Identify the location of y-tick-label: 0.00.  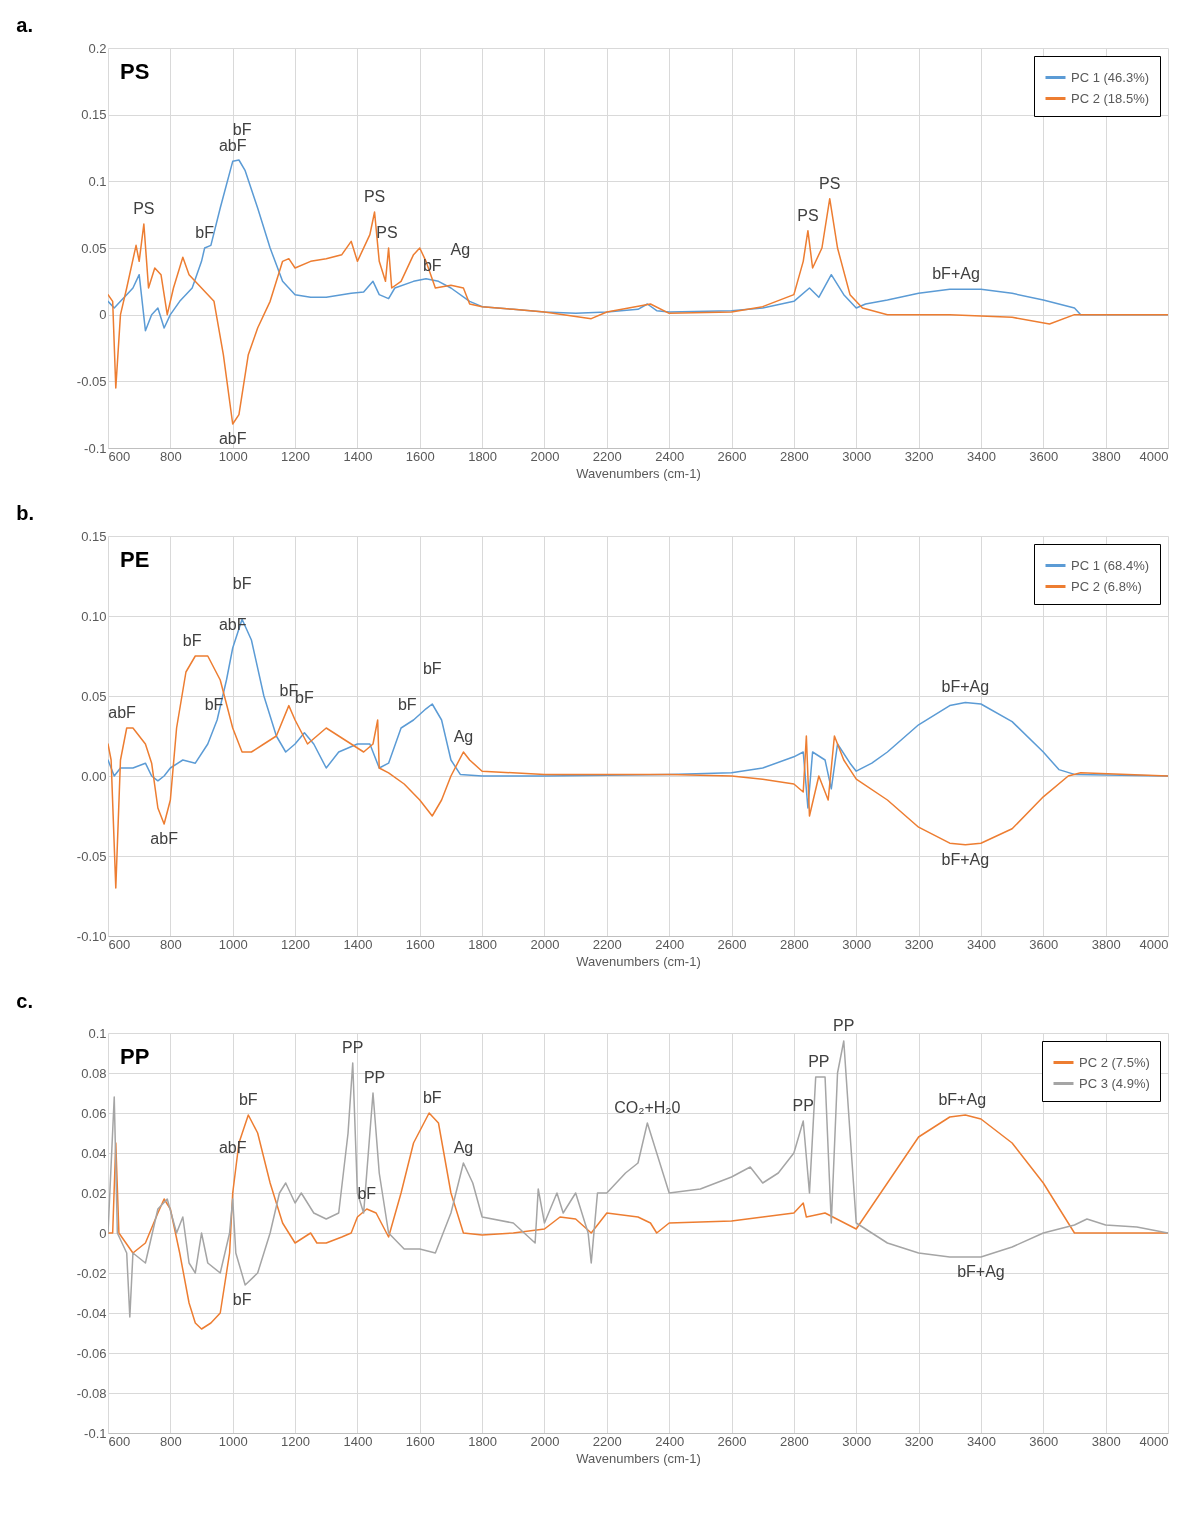
(94, 776).